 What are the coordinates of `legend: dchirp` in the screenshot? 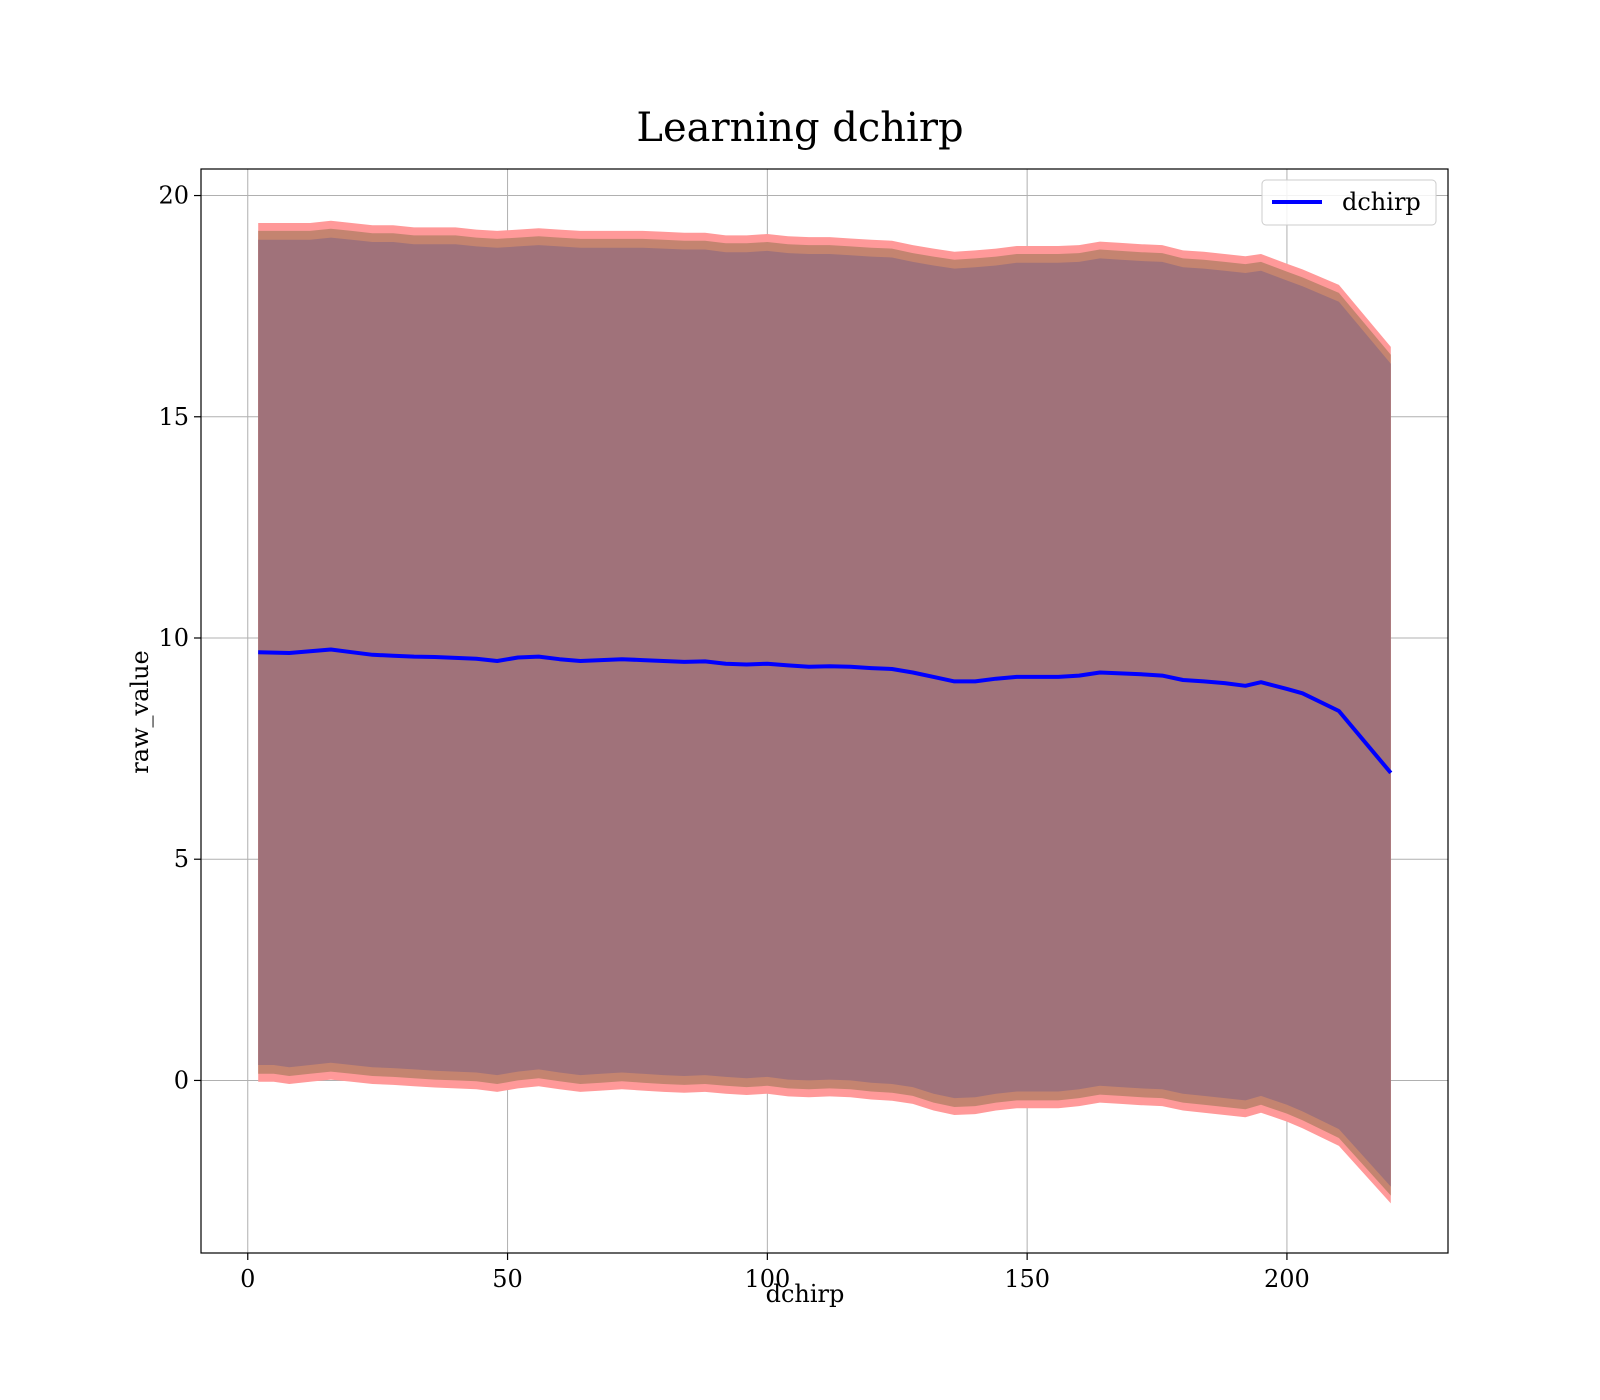 It's located at (1349, 202).